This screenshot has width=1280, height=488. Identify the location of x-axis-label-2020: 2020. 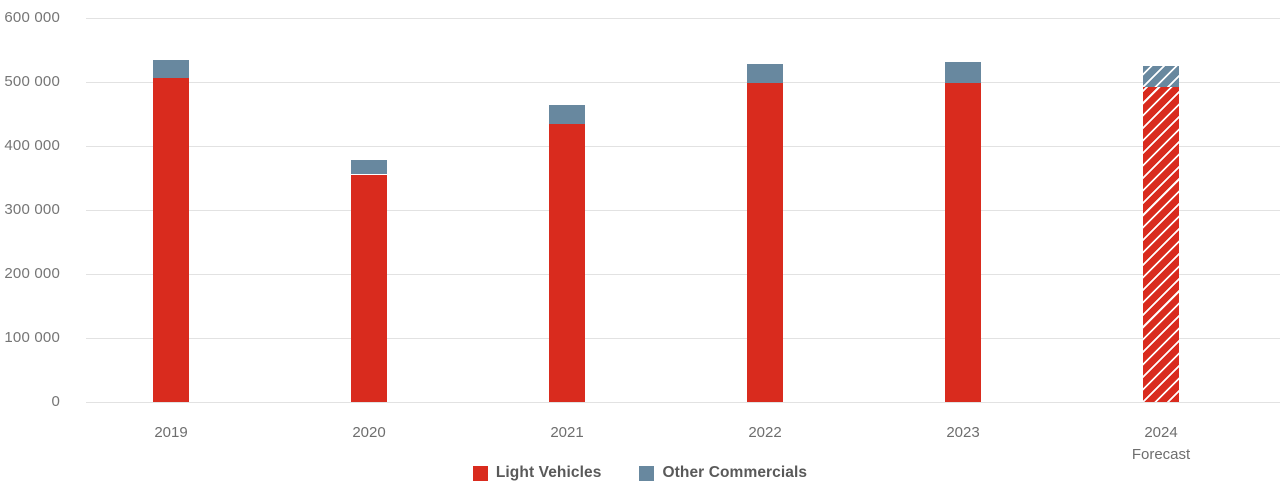
(369, 433).